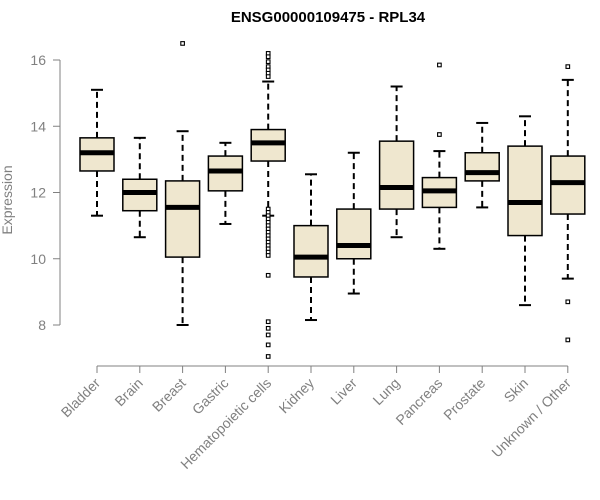 This screenshot has height=500, width=600. What do you see at coordinates (343, 391) in the screenshot?
I see `x-tick-label: Liver` at bounding box center [343, 391].